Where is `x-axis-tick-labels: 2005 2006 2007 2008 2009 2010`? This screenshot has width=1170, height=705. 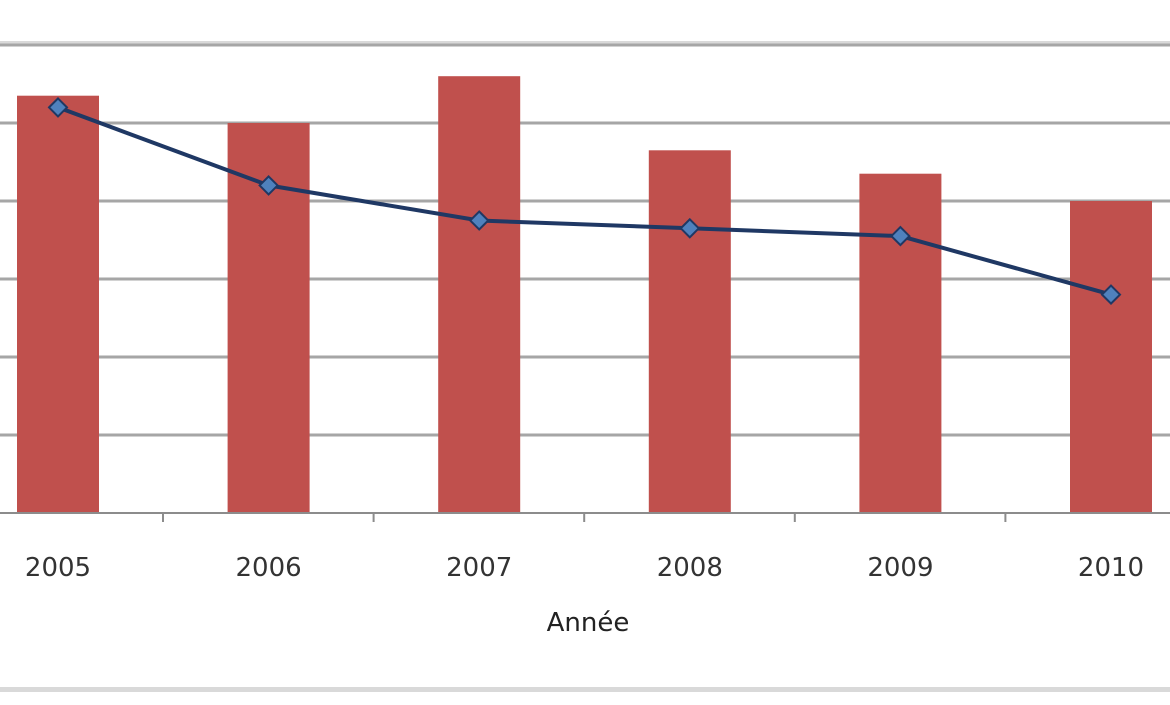
x-axis-tick-labels: 2005 2006 2007 2008 2009 2010 is located at coordinates (584, 568).